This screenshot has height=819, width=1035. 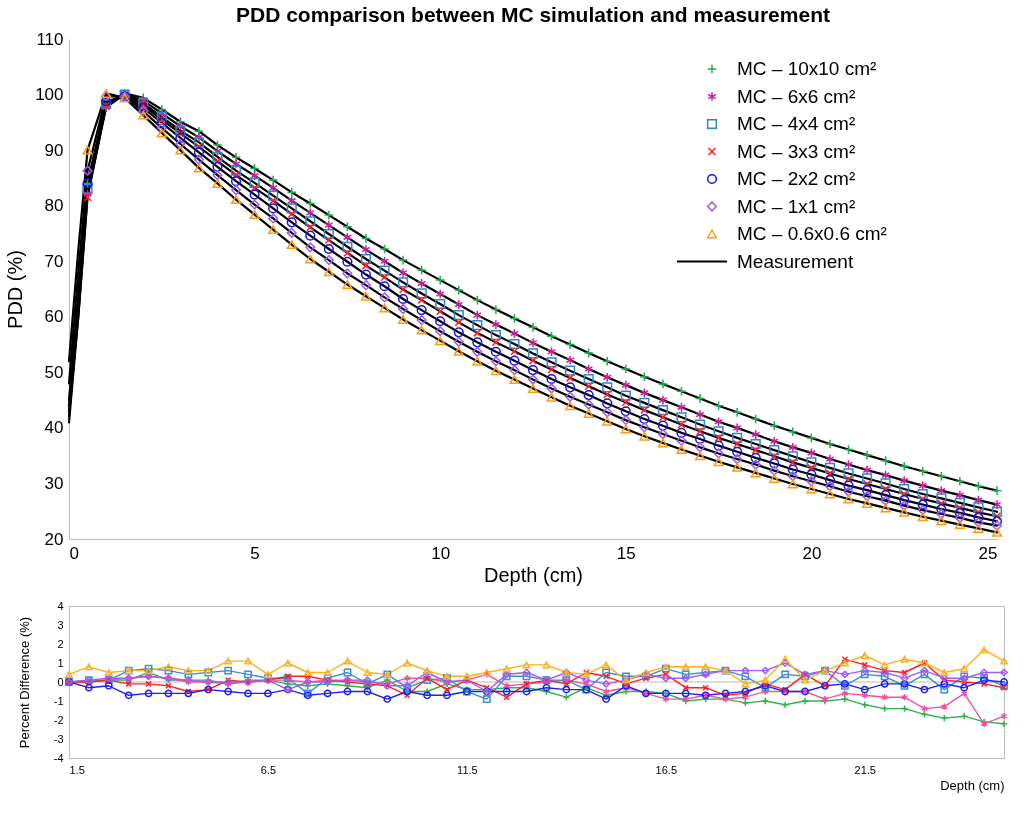 What do you see at coordinates (807, 68) in the screenshot?
I see `legend-label: MC – 10x10 cm²` at bounding box center [807, 68].